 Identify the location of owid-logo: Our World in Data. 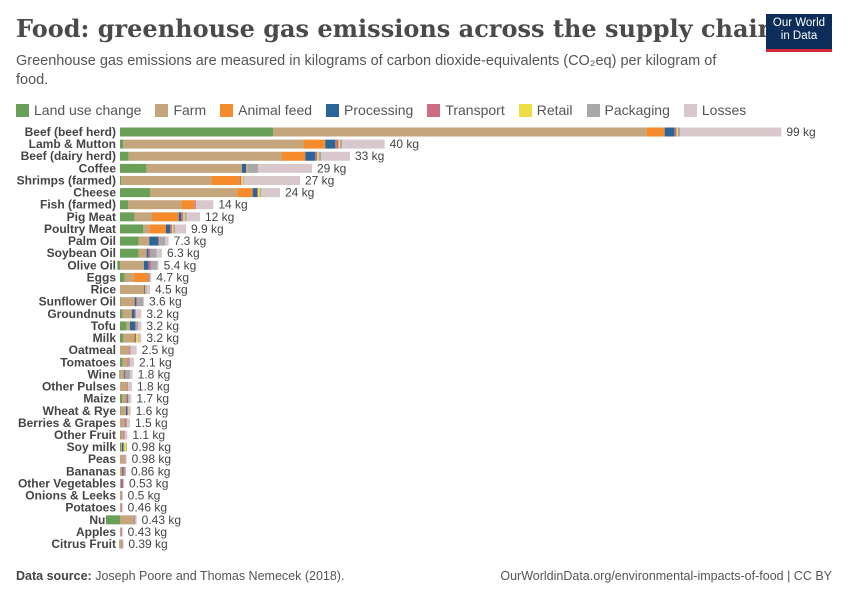
(799, 33).